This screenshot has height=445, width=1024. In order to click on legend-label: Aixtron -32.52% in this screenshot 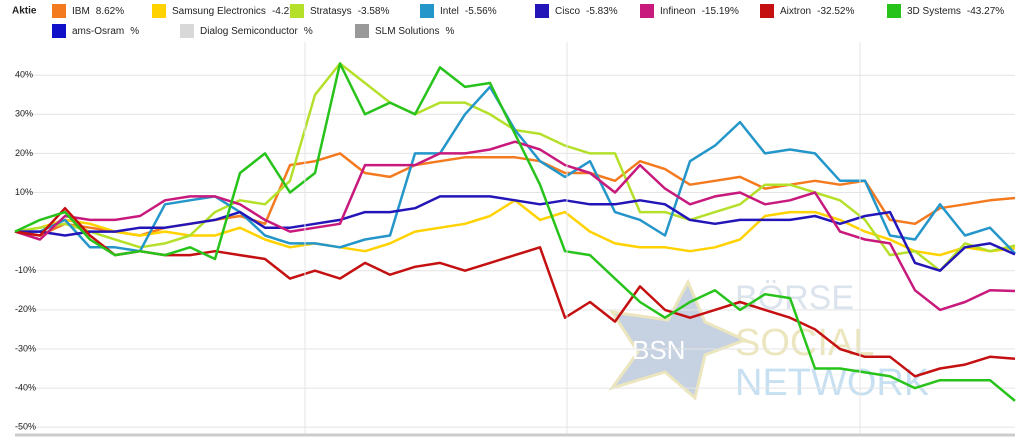, I will do `click(817, 11)`.